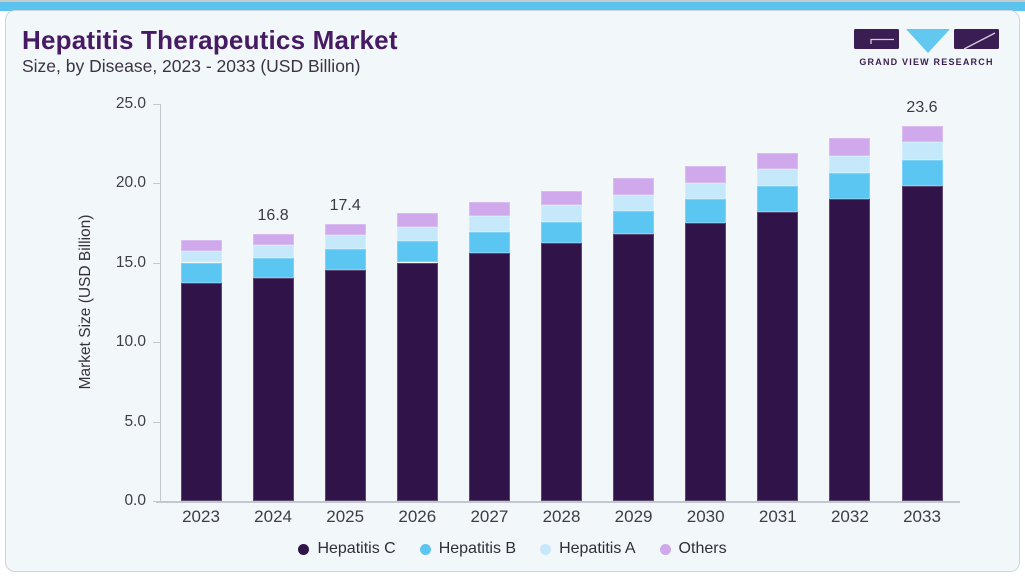 This screenshot has width=1025, height=576. I want to click on y-axis-title: Market Size (USD Billion), so click(85, 302).